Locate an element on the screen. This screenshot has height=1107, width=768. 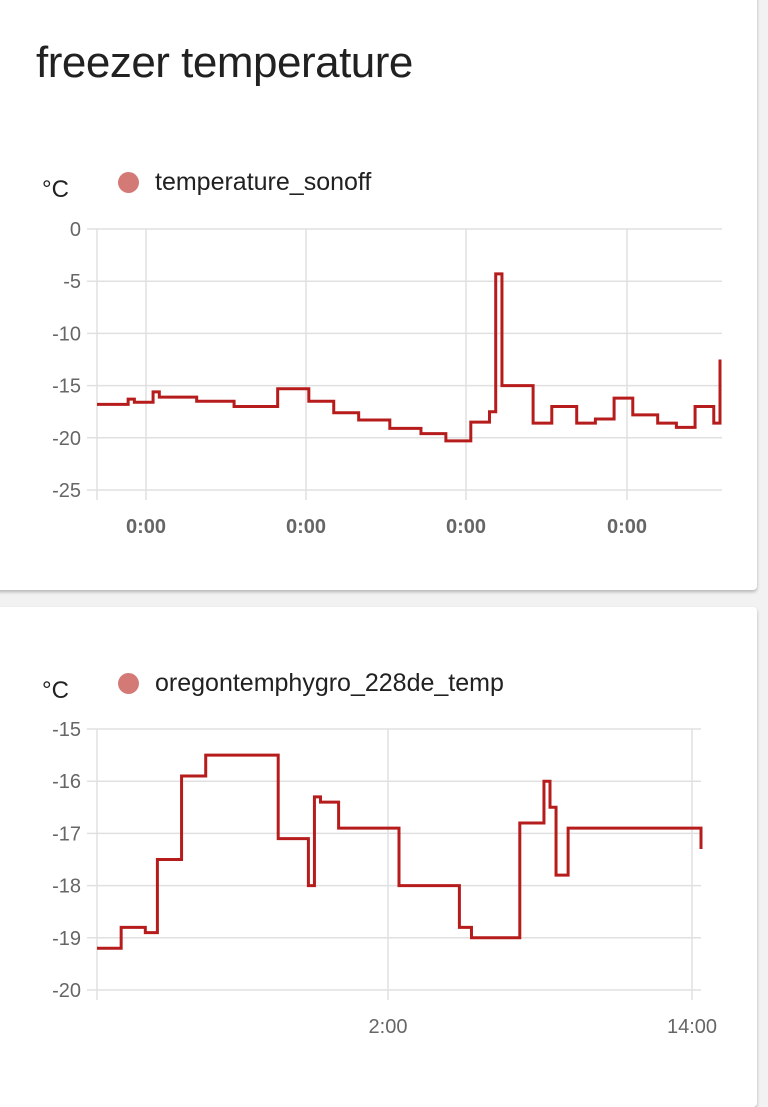
y-axis-unit-2: °C is located at coordinates (55, 690).